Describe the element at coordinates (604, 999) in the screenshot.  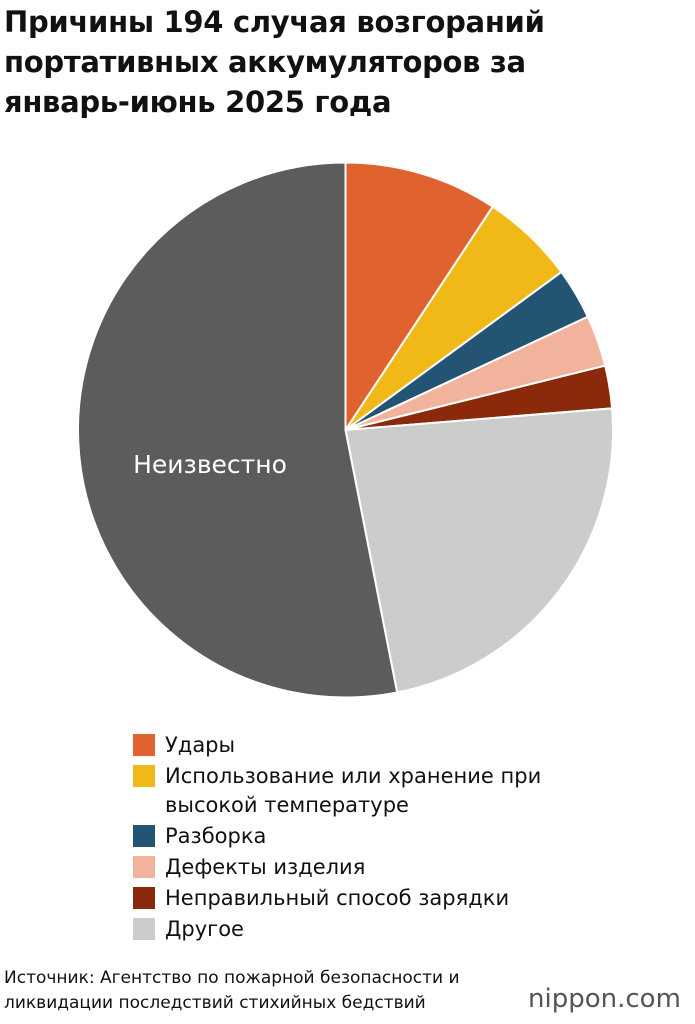
I see `logo: nippon.com` at that location.